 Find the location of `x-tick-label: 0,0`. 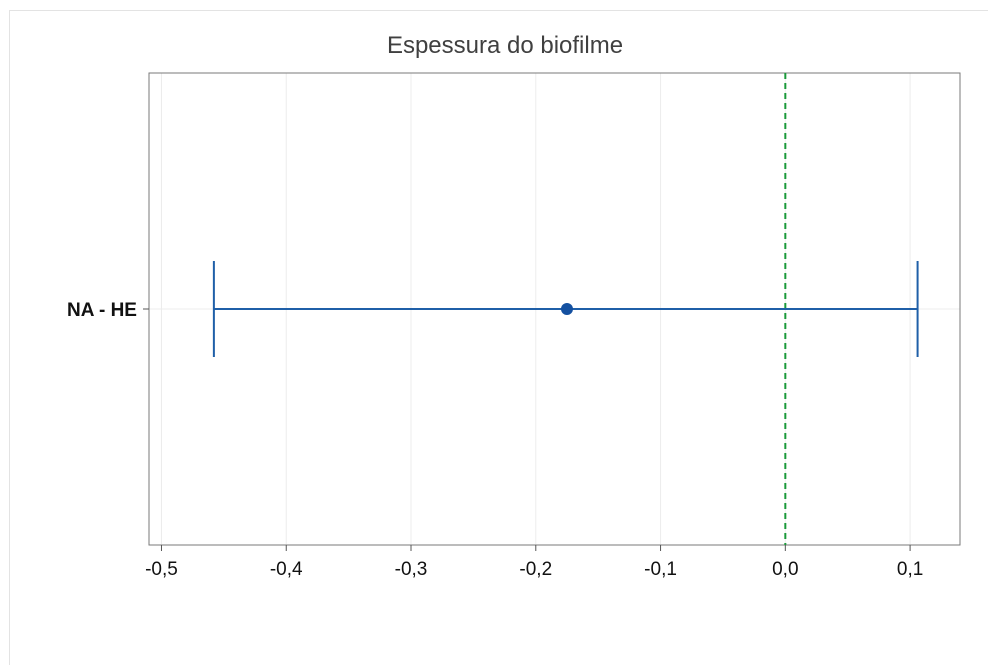

x-tick-label: 0,0 is located at coordinates (785, 569).